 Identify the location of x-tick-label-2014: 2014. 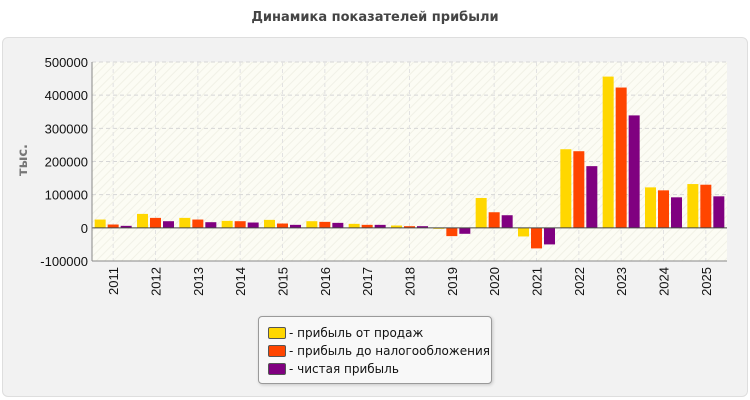
(240, 281).